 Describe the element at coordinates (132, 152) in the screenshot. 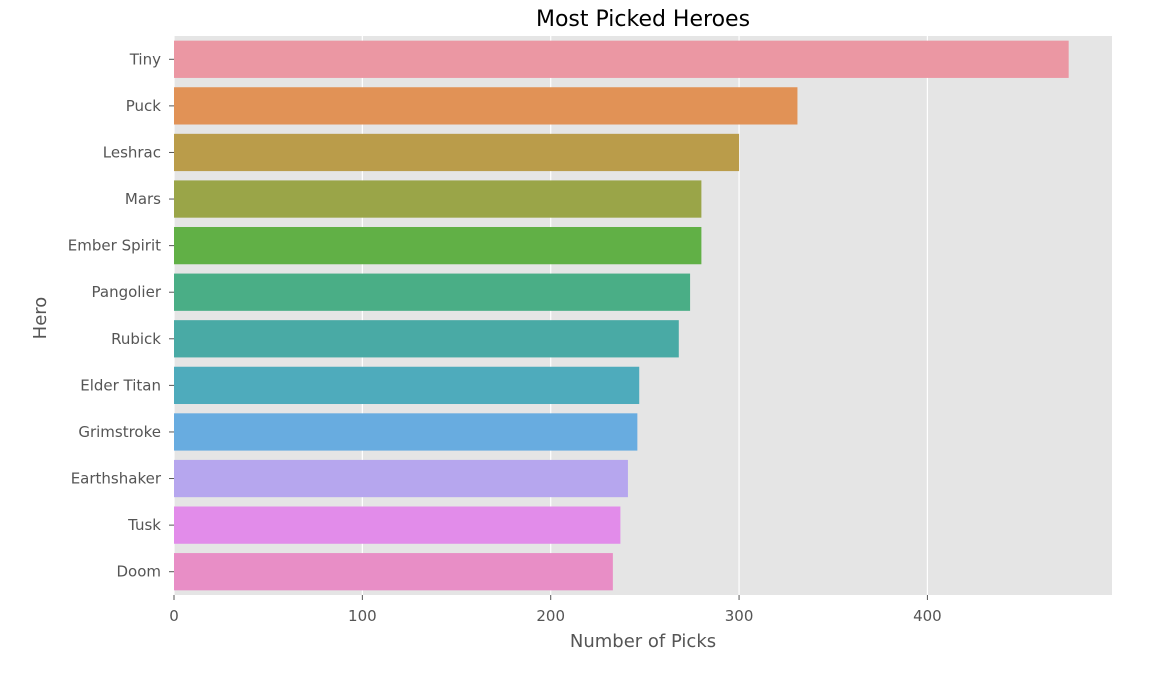

I see `y-tick-label: Leshrac` at that location.